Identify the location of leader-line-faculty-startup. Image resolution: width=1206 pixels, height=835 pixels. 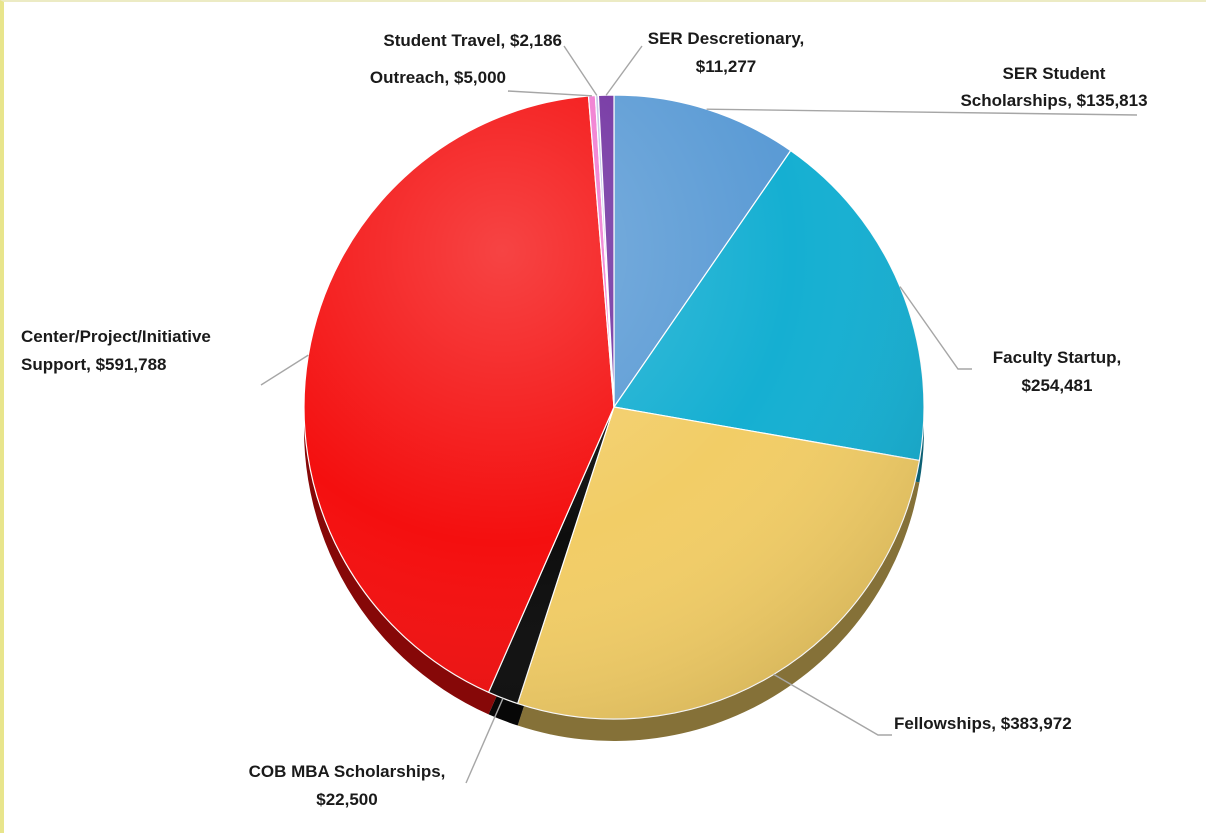
(935, 328).